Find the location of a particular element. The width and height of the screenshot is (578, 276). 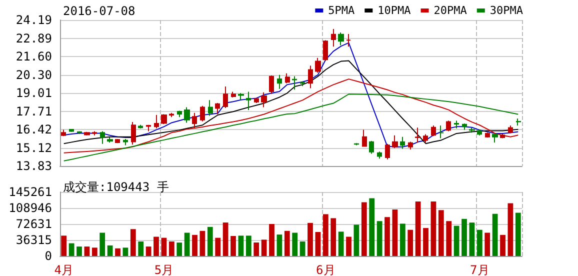

legend-label: 5PMA is located at coordinates (342, 10).